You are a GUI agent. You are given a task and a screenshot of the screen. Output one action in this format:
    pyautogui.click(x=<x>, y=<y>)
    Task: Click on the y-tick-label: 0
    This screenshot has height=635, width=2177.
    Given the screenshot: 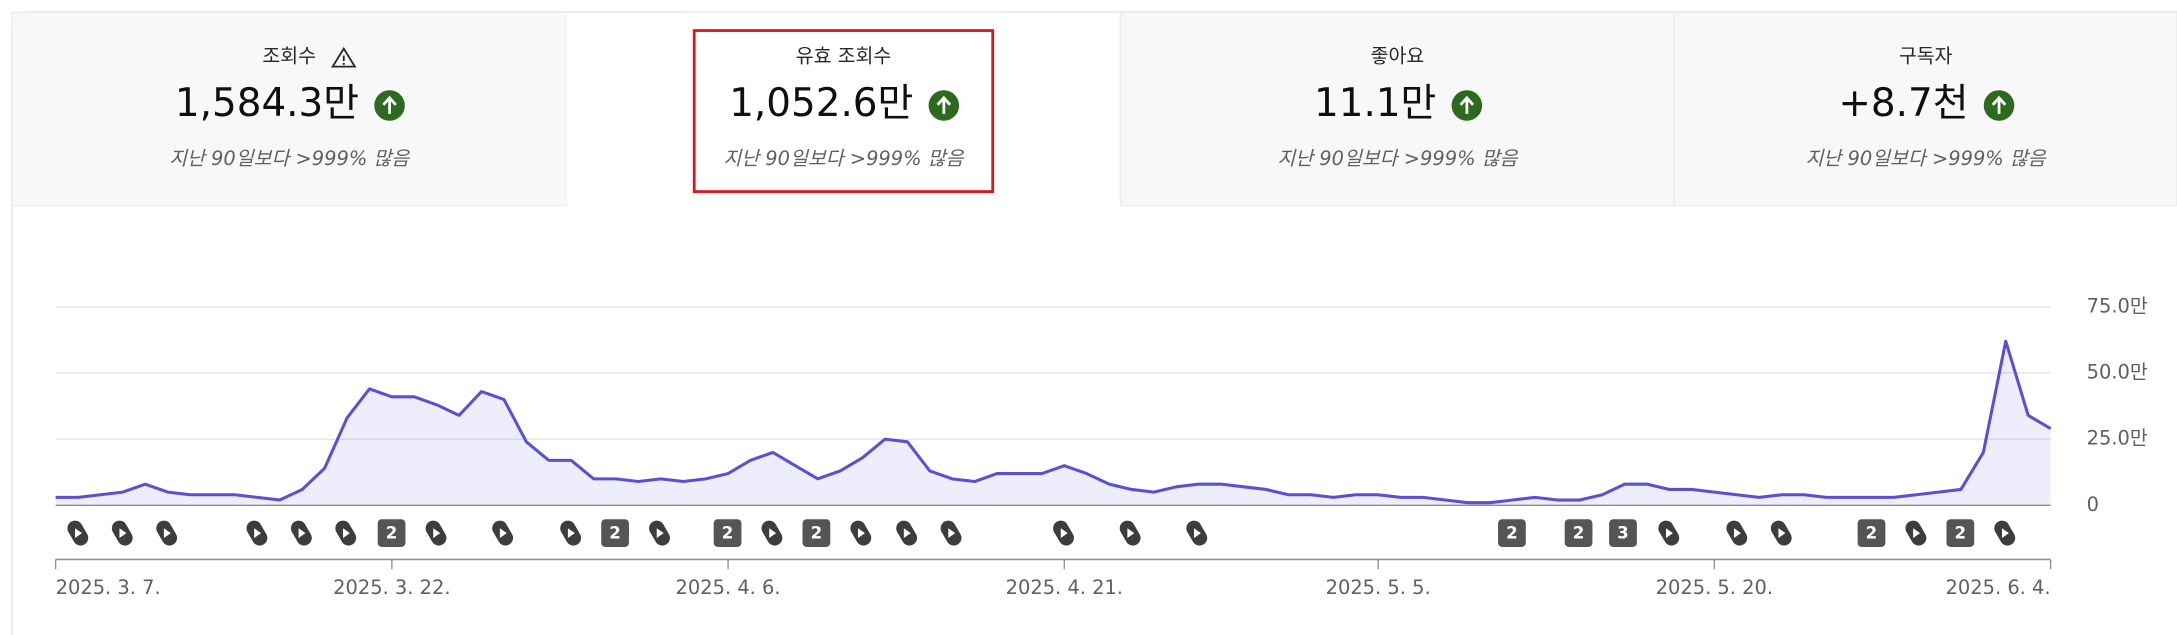 What is the action you would take?
    pyautogui.click(x=2093, y=504)
    